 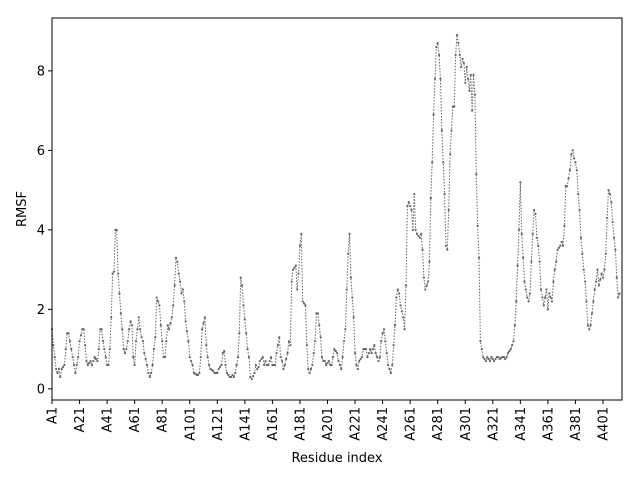 I want to click on x-tick-label: A261, so click(x=411, y=424).